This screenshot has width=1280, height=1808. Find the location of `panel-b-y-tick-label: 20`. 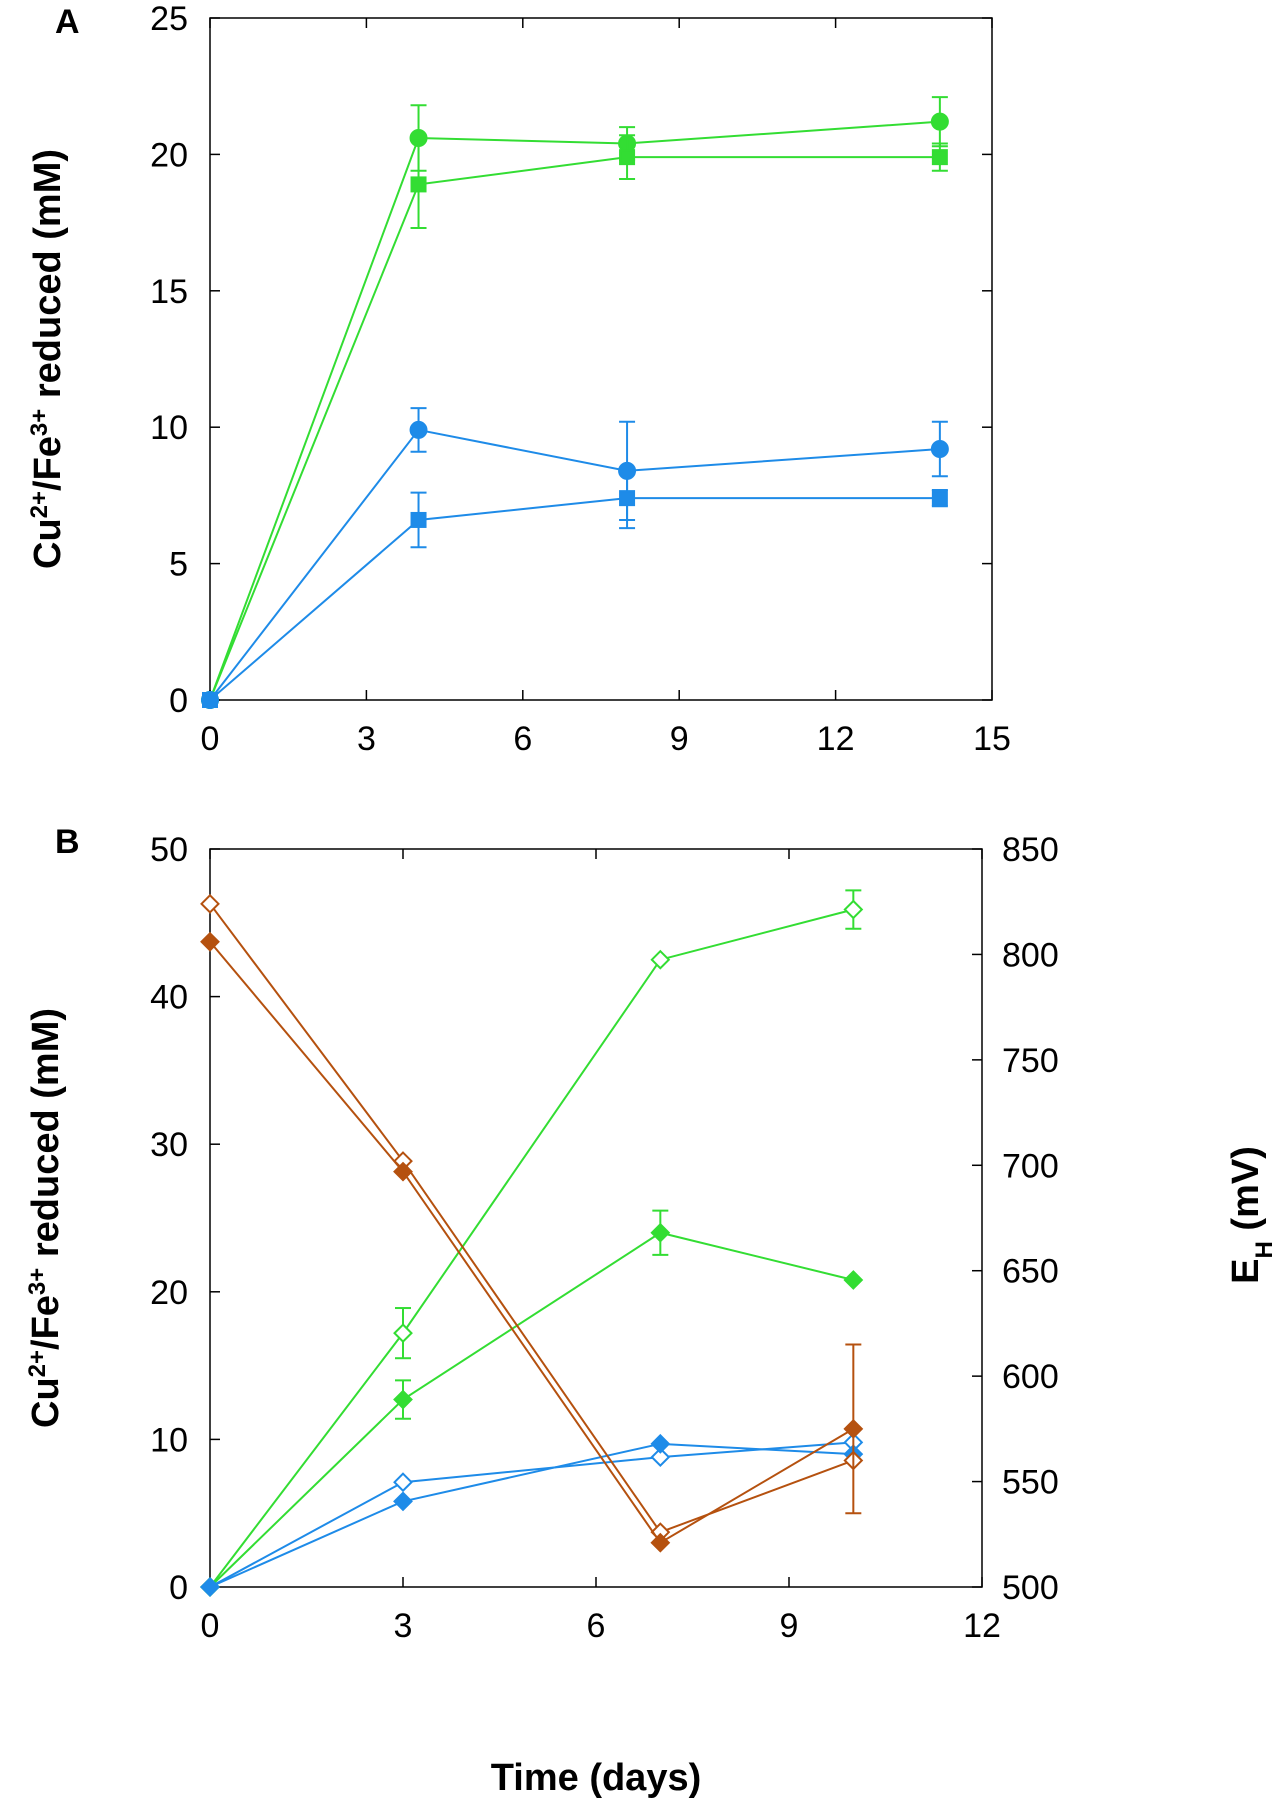

panel-b-y-tick-label: 20 is located at coordinates (169, 1293).